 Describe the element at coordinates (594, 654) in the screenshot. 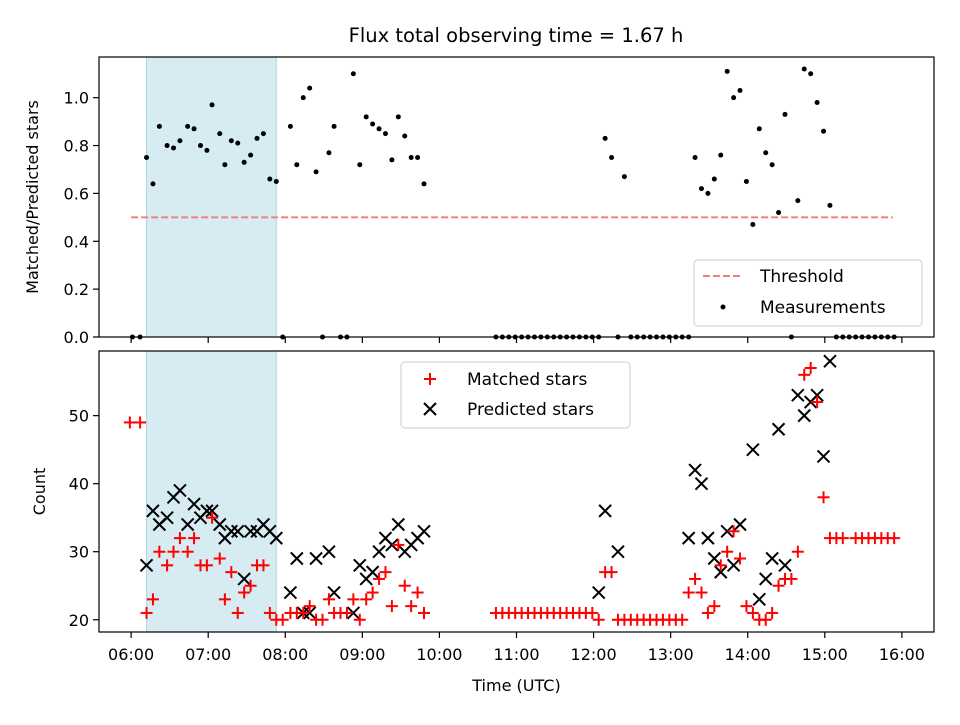

I see `x-tick-label: 12:00` at that location.